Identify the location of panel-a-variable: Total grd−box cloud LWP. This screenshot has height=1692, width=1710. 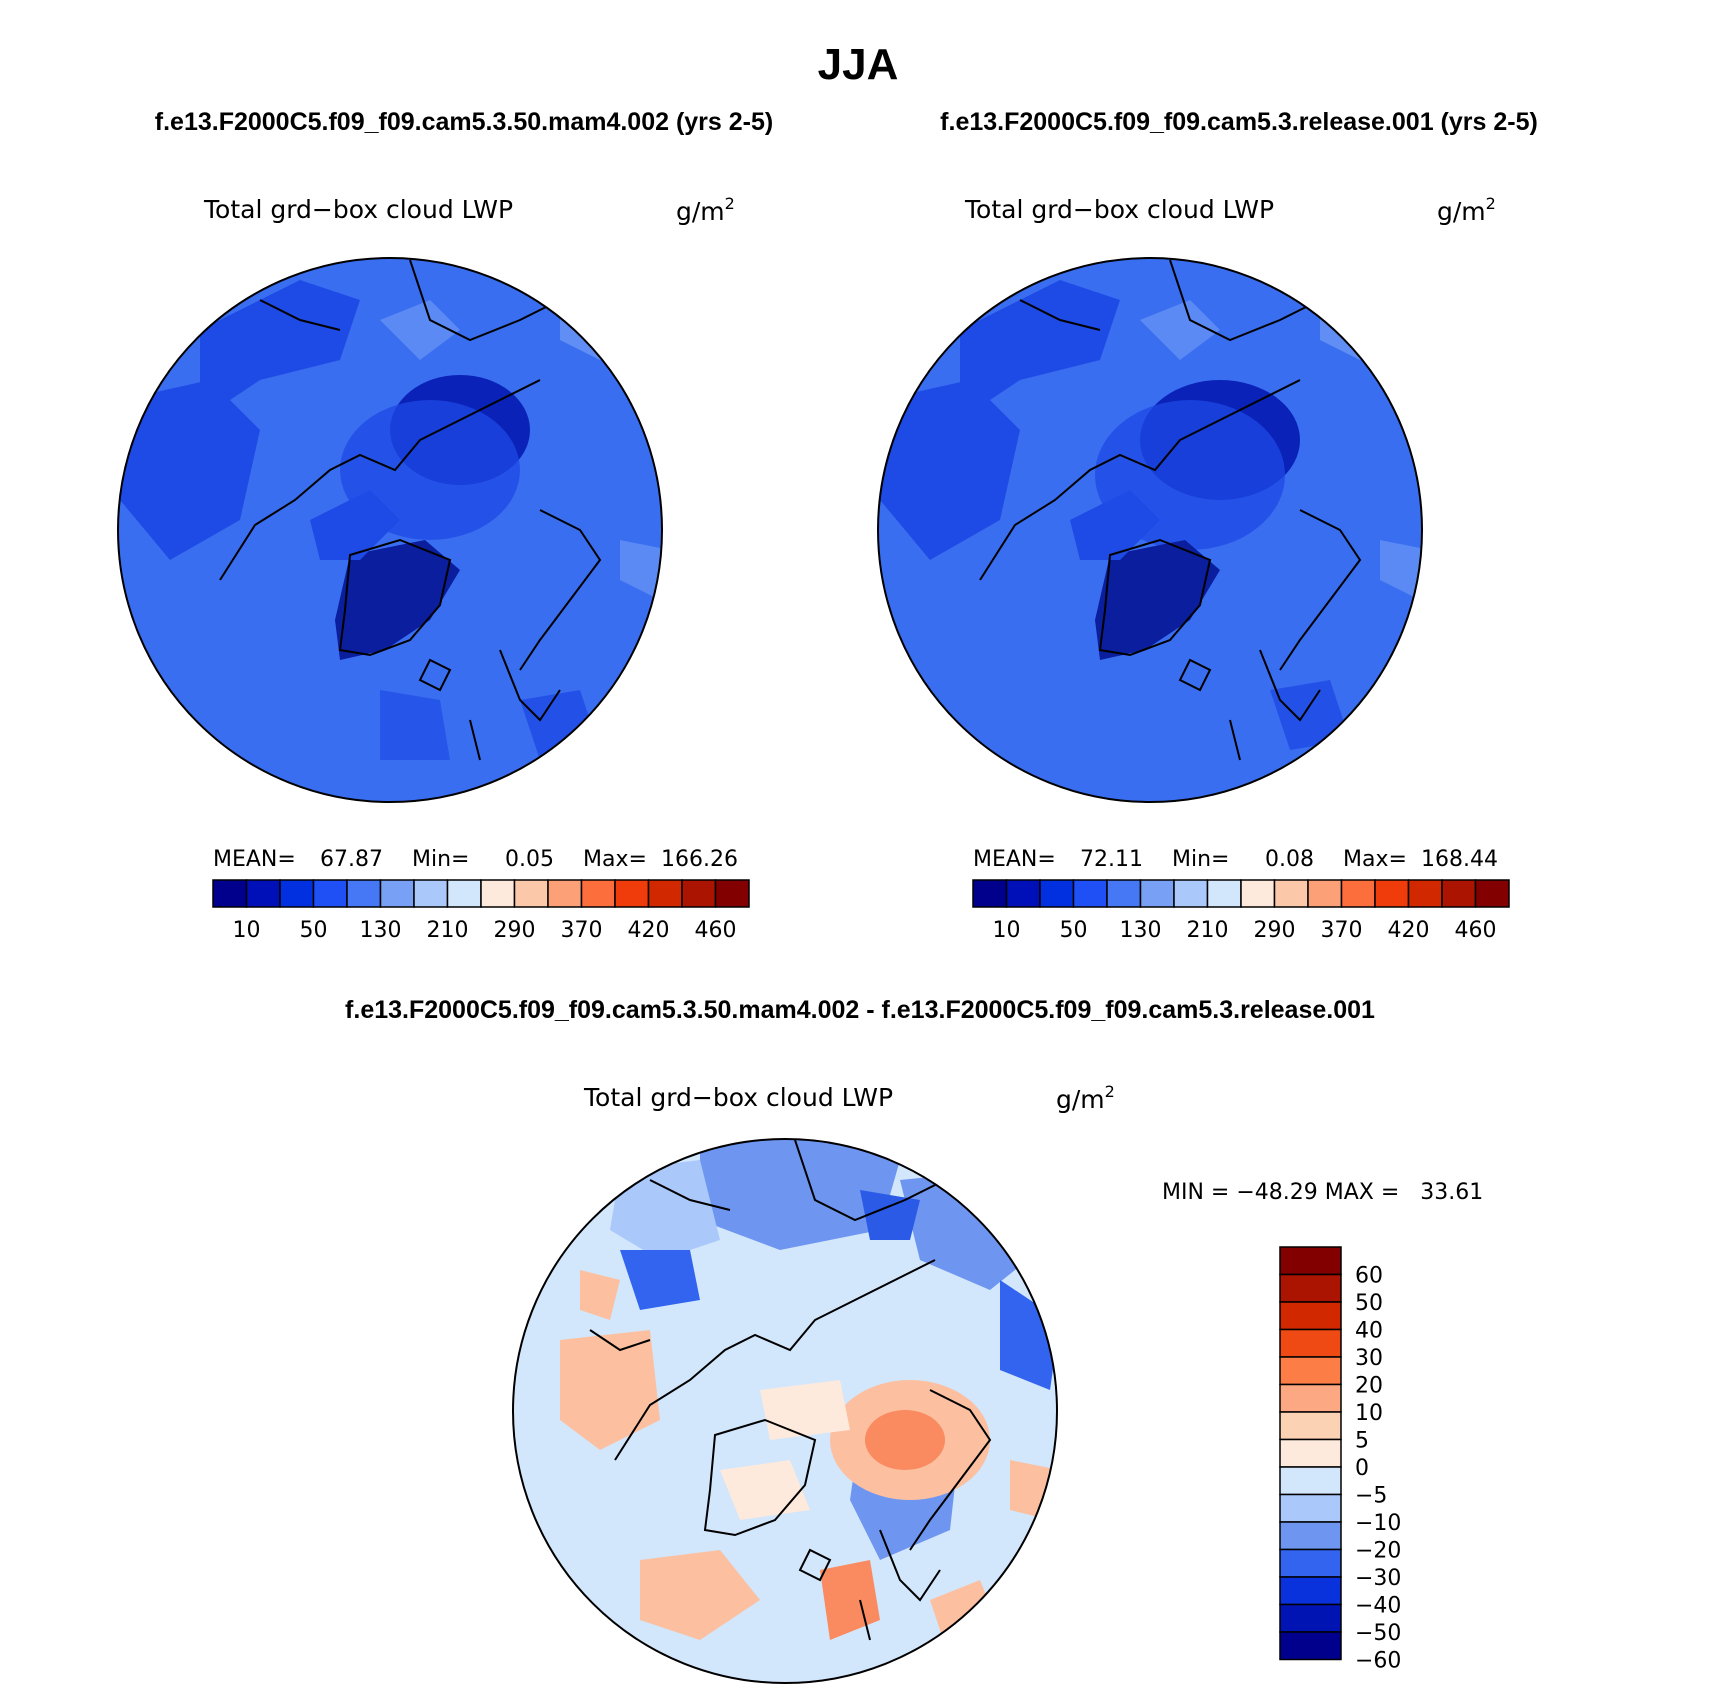
(358, 209).